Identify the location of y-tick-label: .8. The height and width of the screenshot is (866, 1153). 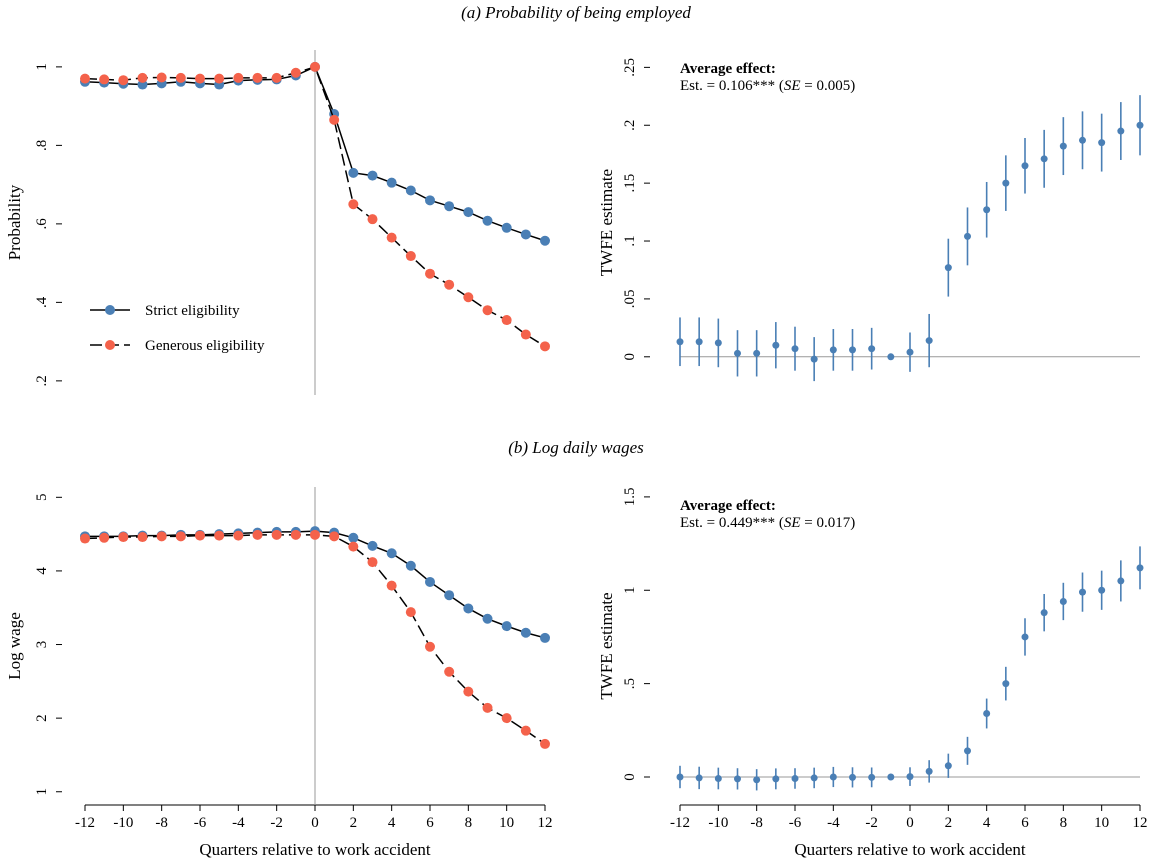
(42, 145).